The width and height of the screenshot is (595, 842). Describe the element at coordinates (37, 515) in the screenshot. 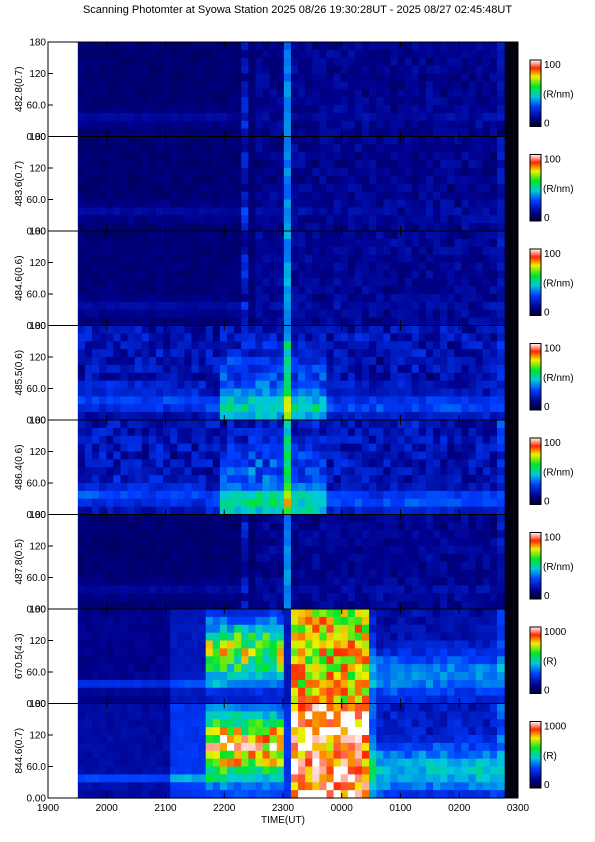

I see `y-tick-label: 0.00` at that location.